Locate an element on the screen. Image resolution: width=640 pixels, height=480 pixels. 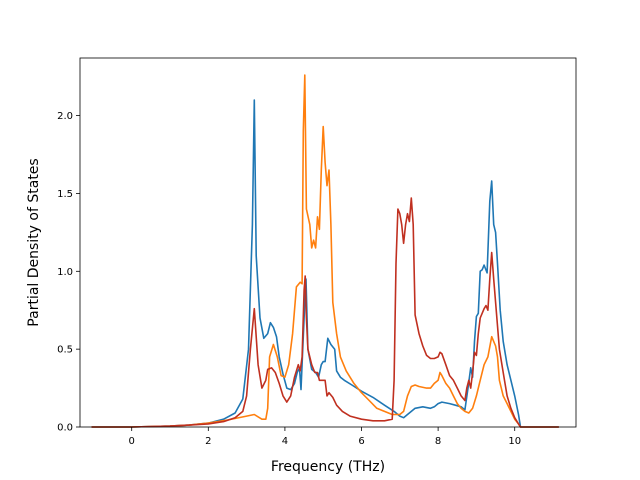
y-tick-label: 2.0 is located at coordinates (65, 116).